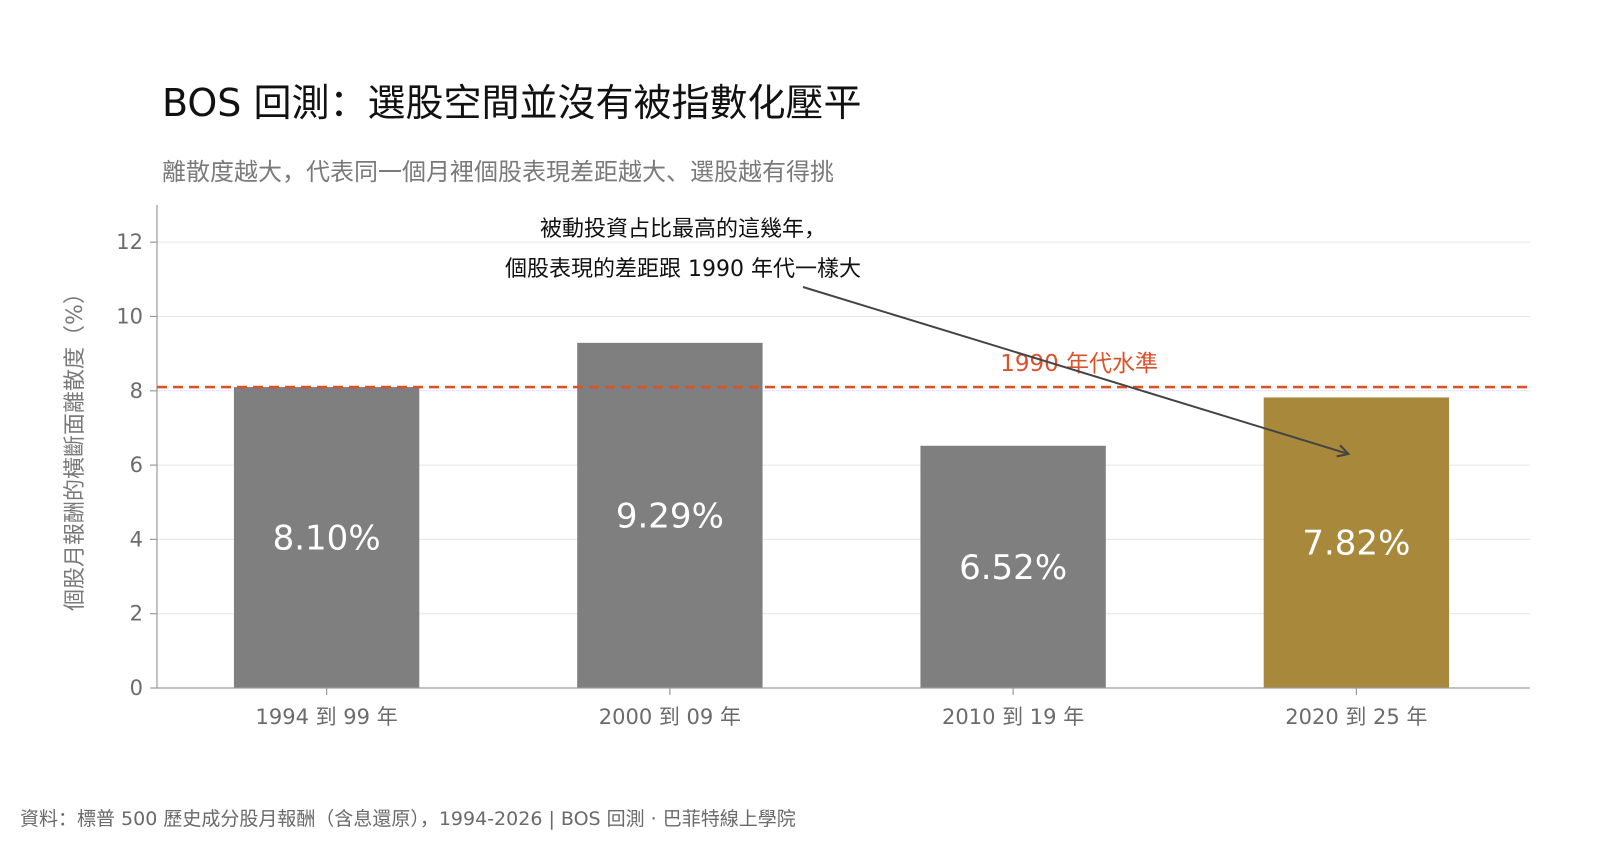 The width and height of the screenshot is (1598, 850). I want to click on x-tick-label: 2020 到 25 年, so click(1356, 717).